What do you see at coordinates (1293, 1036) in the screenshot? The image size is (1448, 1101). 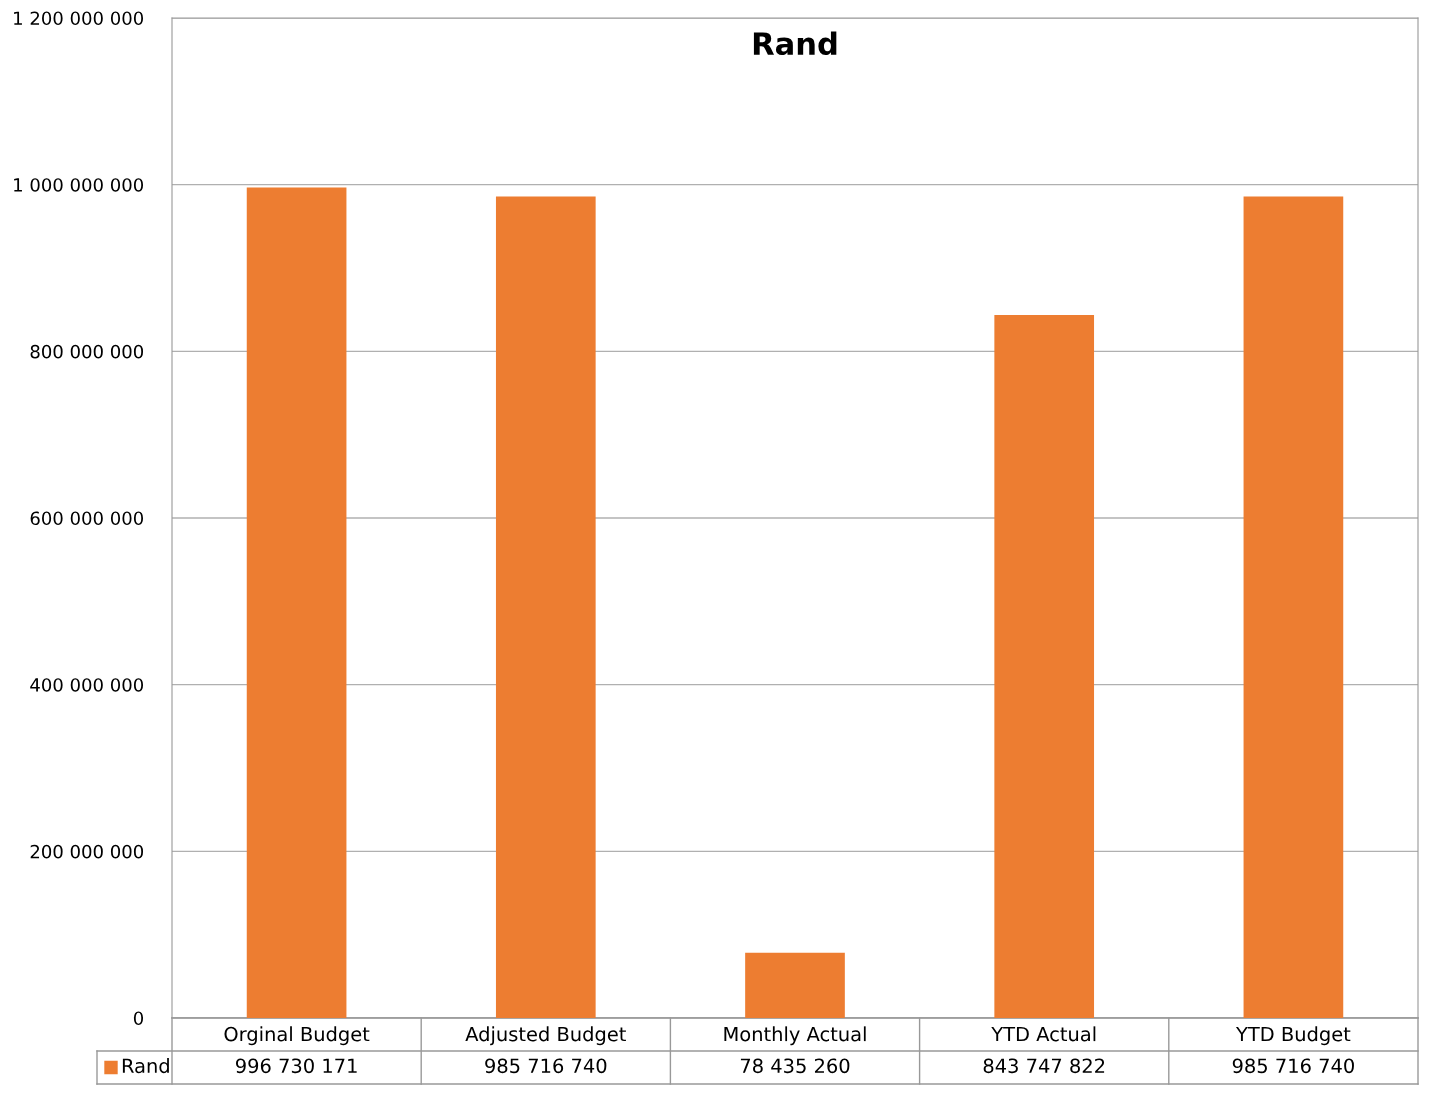 I see `x-tick-label: YTD Budget` at bounding box center [1293, 1036].